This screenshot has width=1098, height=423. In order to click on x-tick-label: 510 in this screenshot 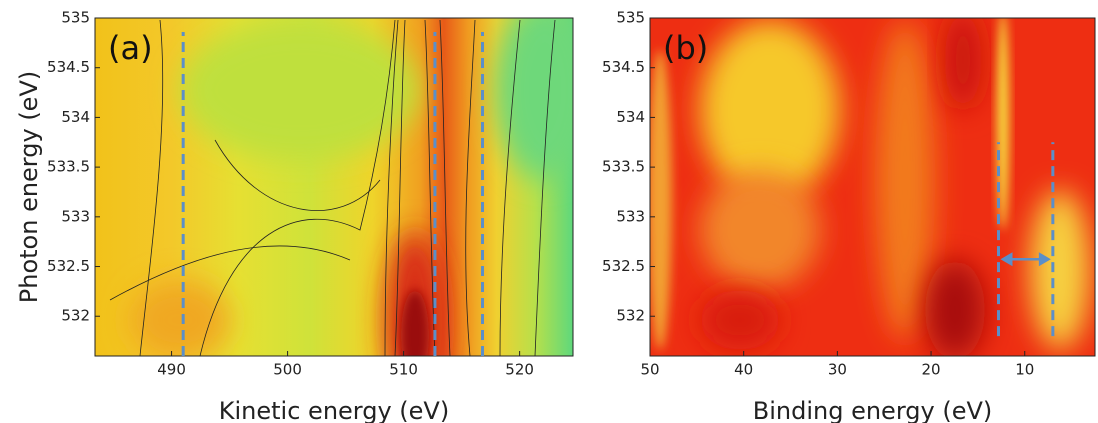, I will do `click(403, 370)`.